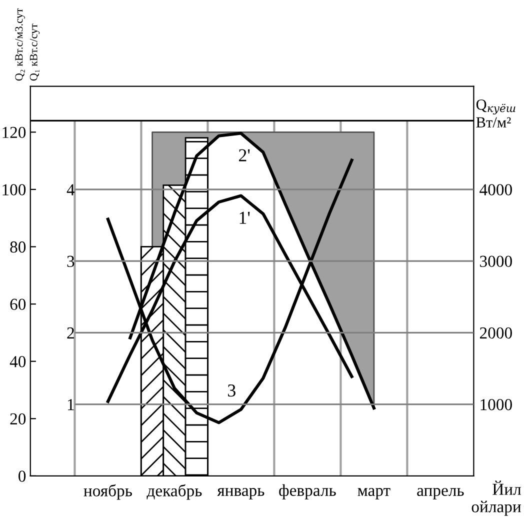 The image size is (524, 523). I want to click on y-axis-title: Q₂ кВт.с/м3.сут, so click(20, 44).